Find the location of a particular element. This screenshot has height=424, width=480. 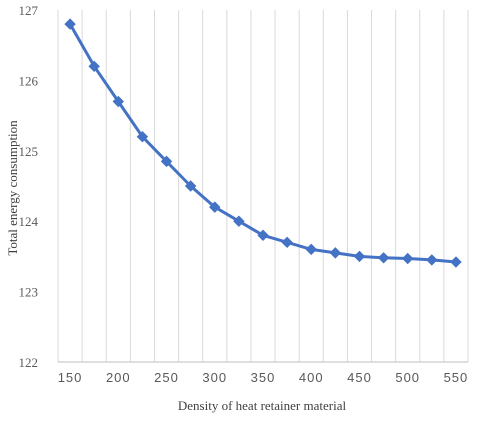

y-tick-label: 122 is located at coordinates (29, 362).